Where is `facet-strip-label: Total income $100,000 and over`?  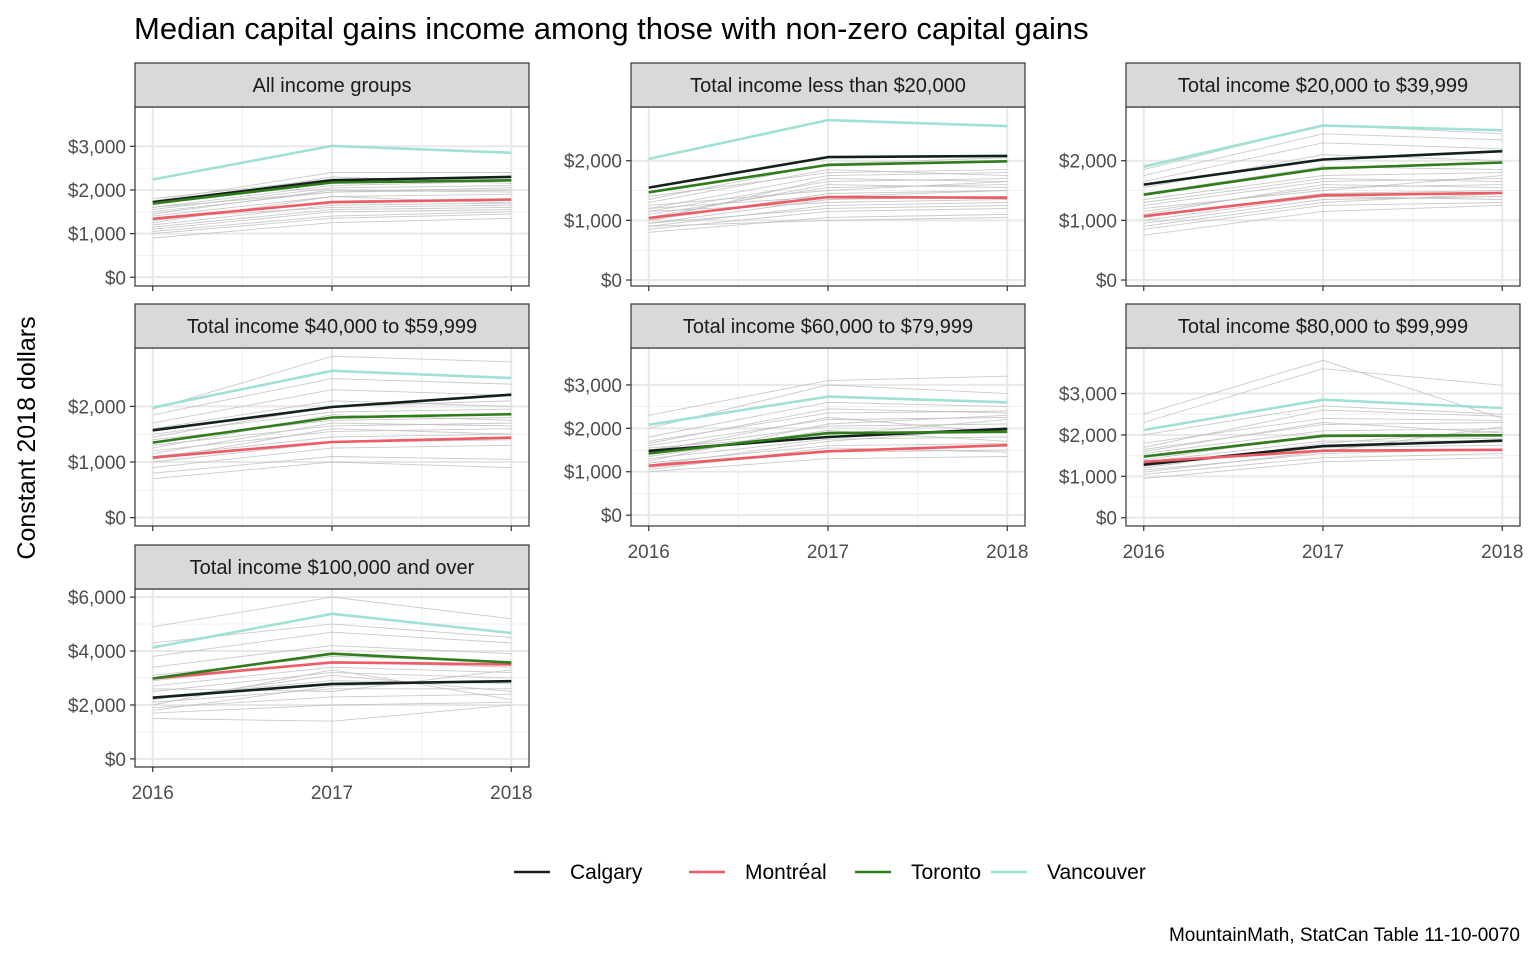 facet-strip-label: Total income $100,000 and over is located at coordinates (332, 568).